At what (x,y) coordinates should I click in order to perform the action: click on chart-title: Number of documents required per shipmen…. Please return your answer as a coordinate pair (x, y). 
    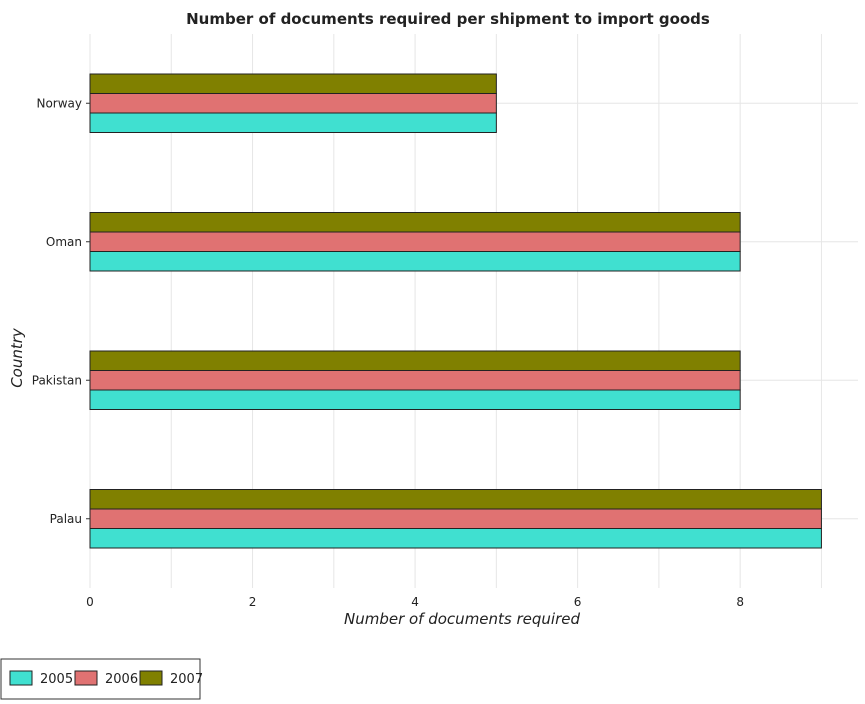
    Looking at the image, I should click on (448, 19).